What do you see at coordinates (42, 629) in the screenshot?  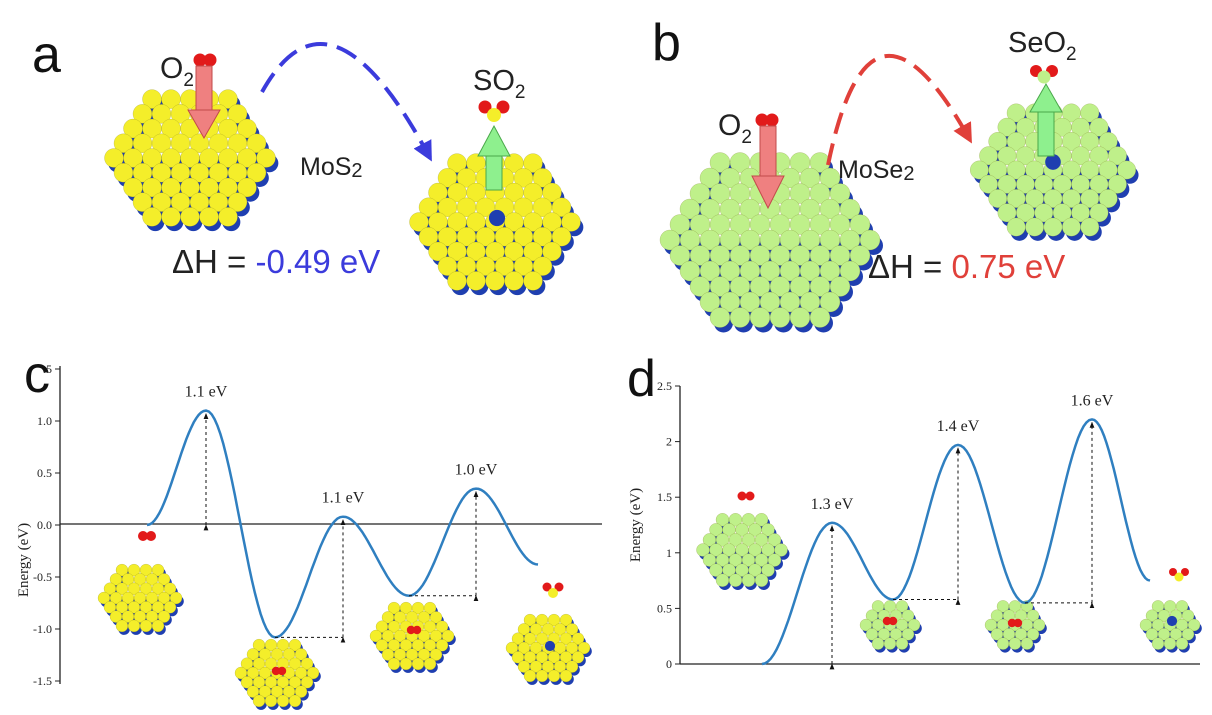 I see `y-tick-label: -1.0` at bounding box center [42, 629].